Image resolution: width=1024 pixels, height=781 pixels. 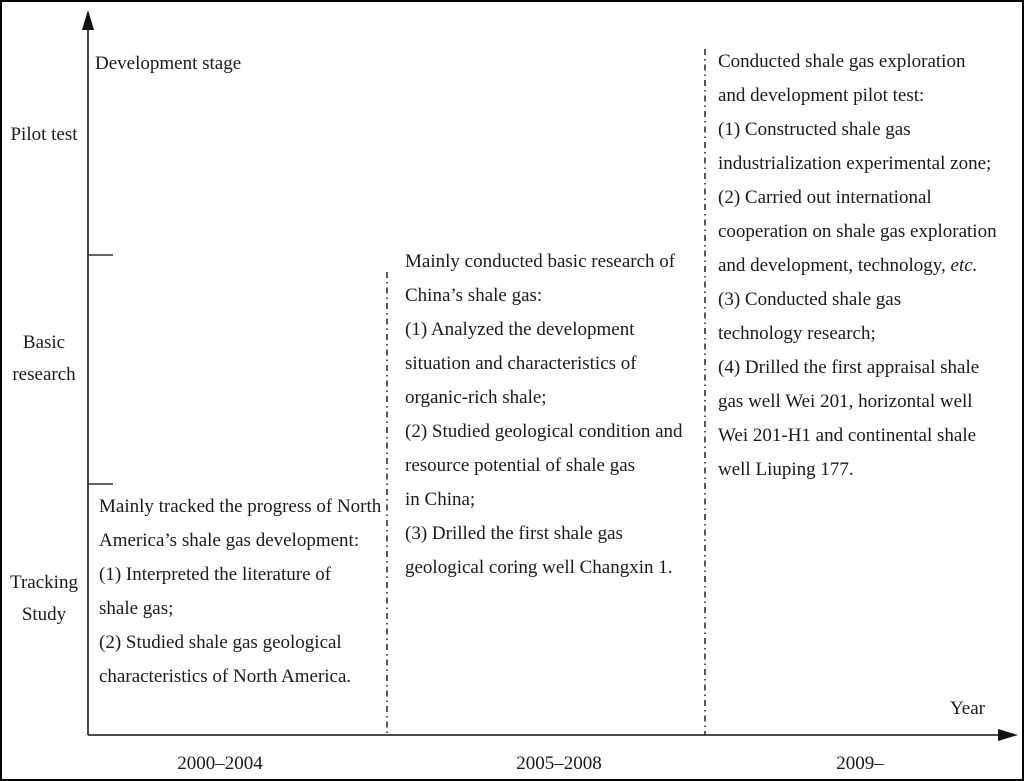 What do you see at coordinates (514, 533) in the screenshot?
I see `description-line: (3) Drilled the first shale gas` at bounding box center [514, 533].